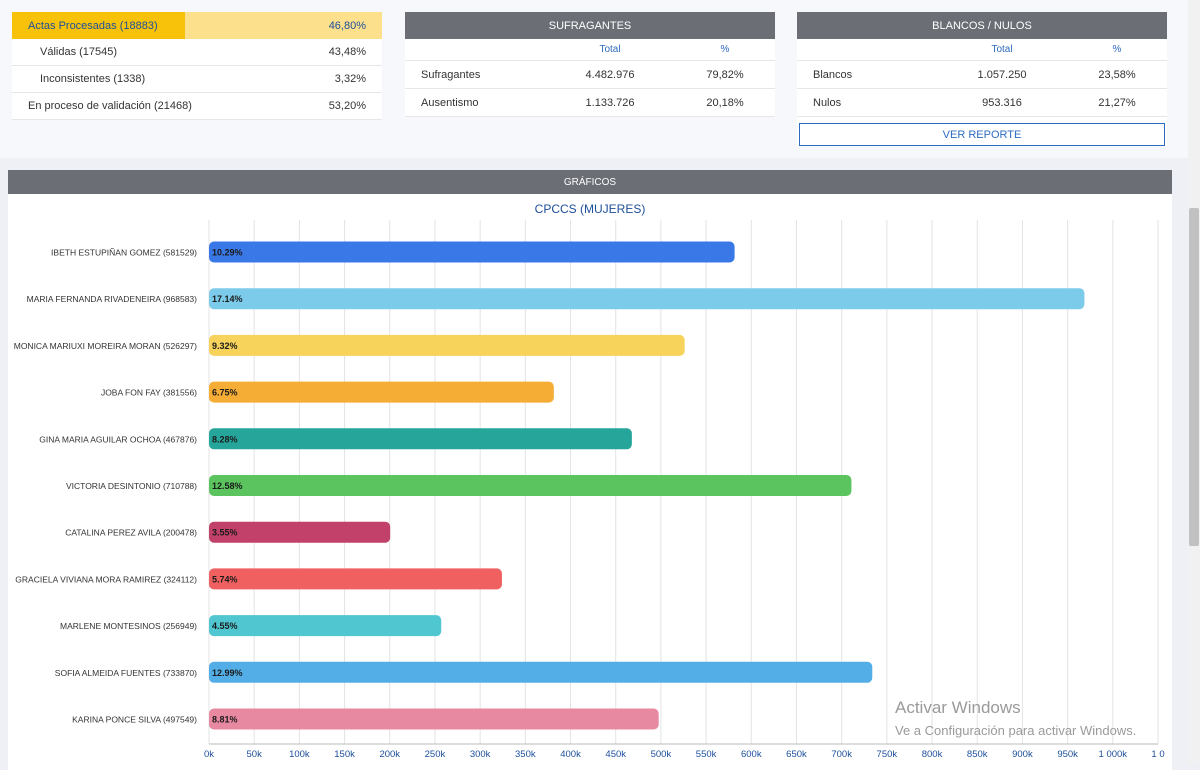  What do you see at coordinates (225, 533) in the screenshot?
I see `data-label: 3.55%` at bounding box center [225, 533].